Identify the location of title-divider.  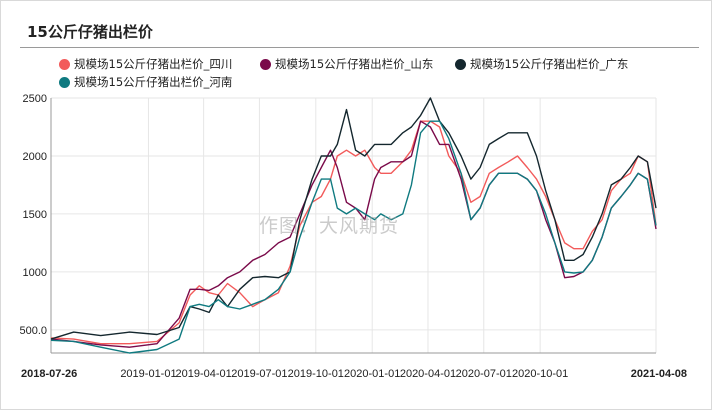
(359, 47).